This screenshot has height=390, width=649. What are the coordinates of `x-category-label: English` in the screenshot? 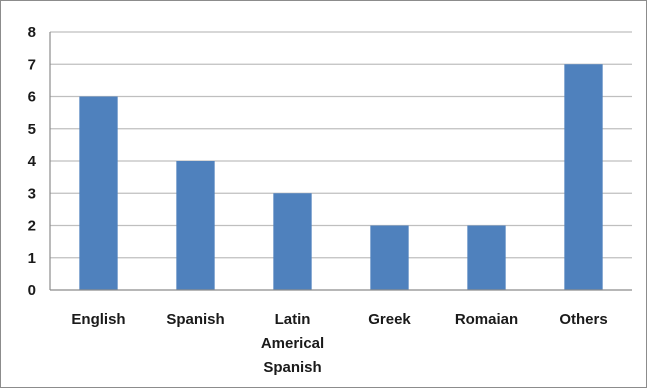 It's located at (98, 319).